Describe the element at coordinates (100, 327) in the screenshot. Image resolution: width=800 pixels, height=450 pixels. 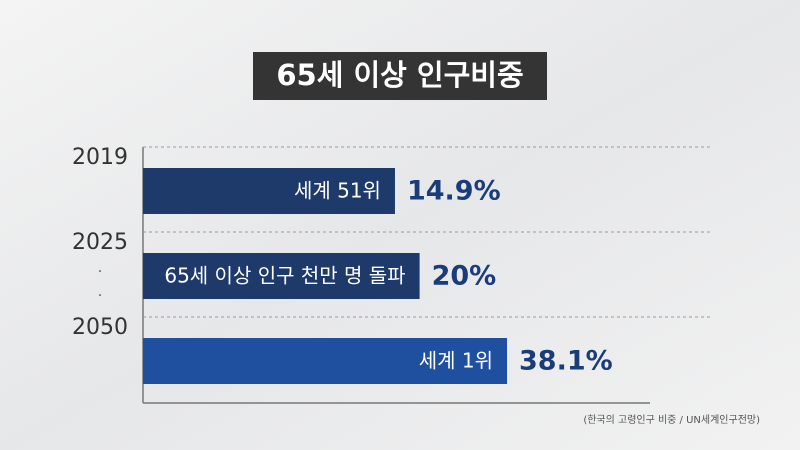
I see `category-label: 2050` at that location.